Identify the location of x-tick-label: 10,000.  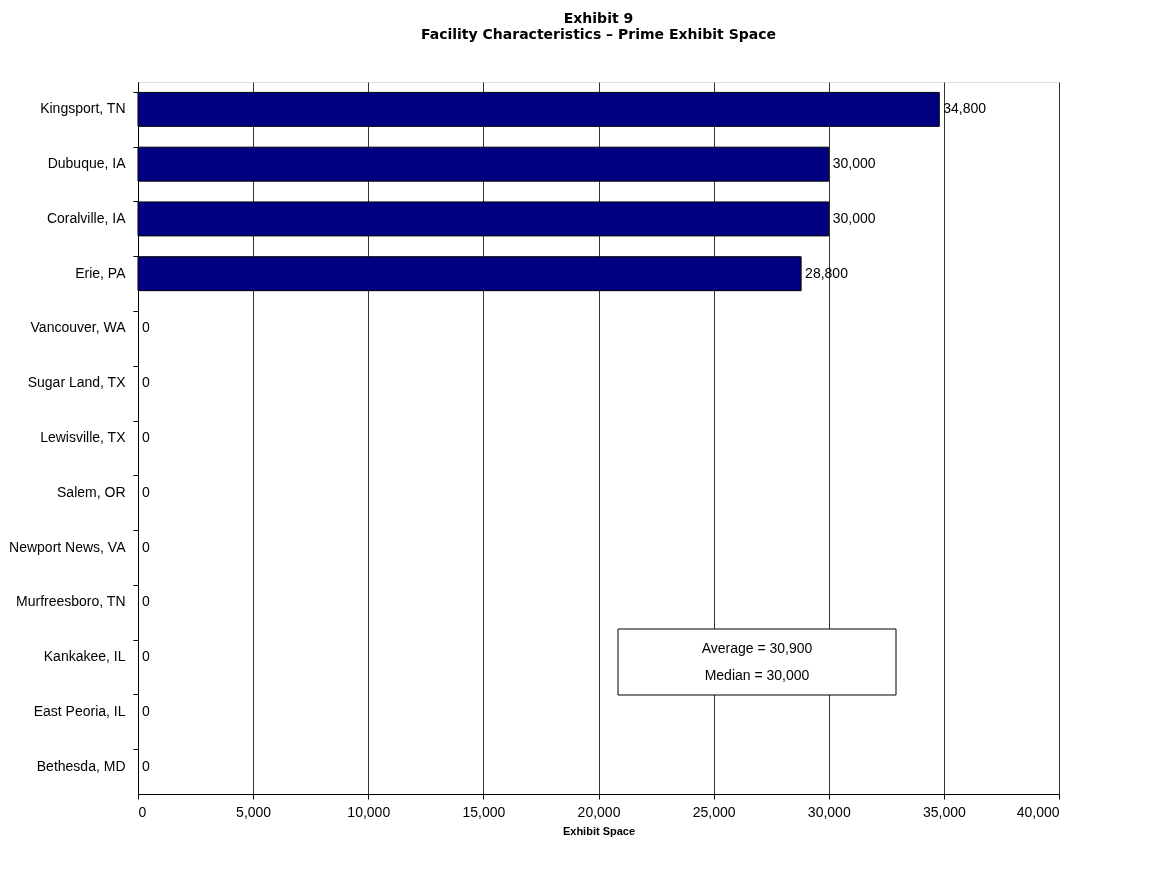
(369, 811).